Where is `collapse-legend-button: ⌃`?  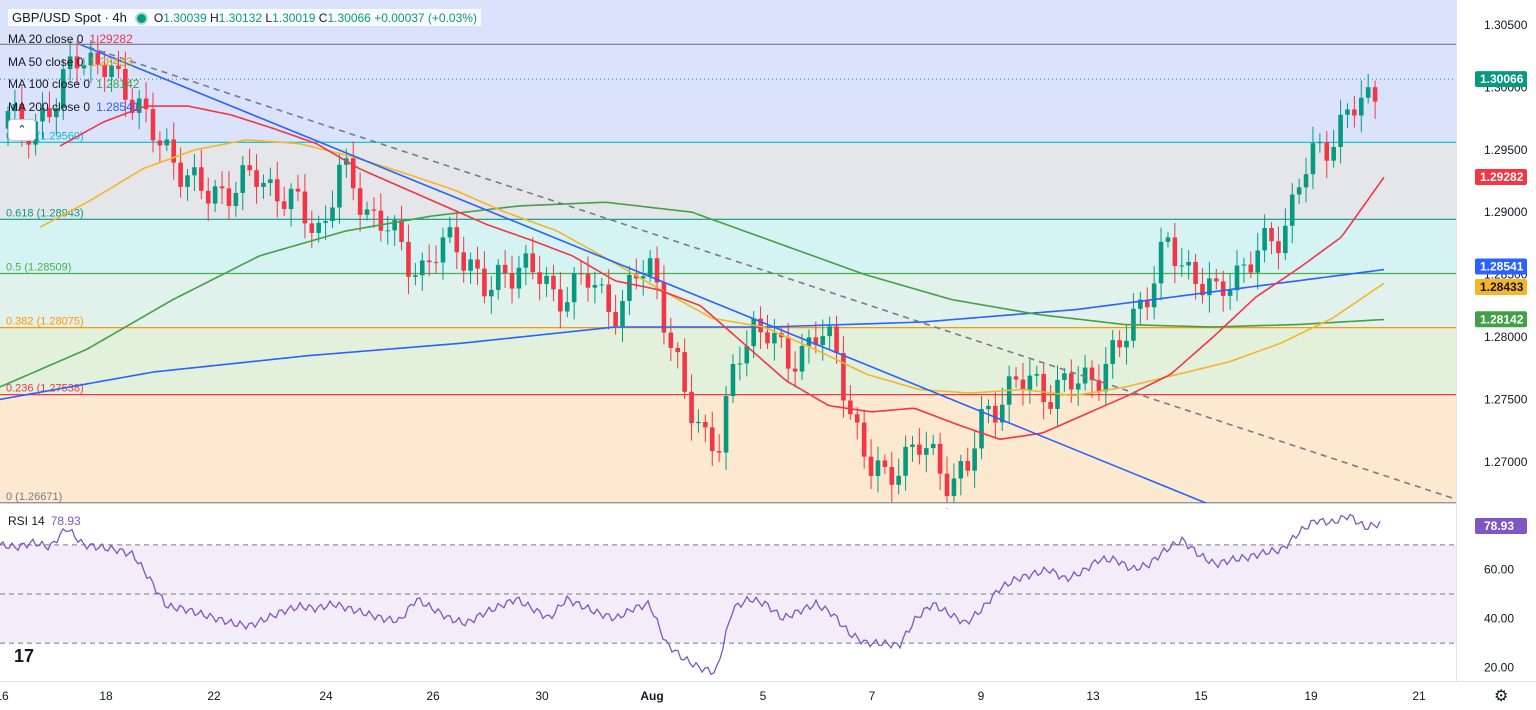
collapse-legend-button: ⌃ is located at coordinates (22, 130).